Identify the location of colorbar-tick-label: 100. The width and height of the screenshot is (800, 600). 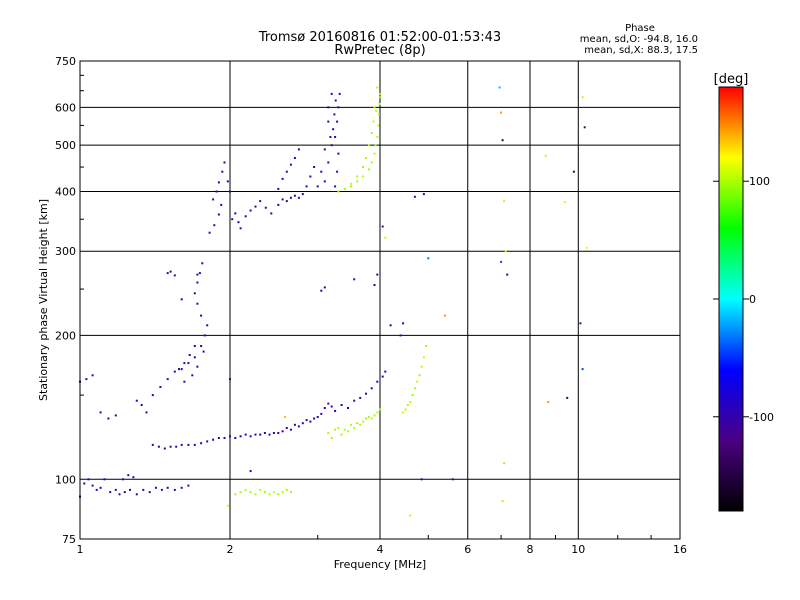
(759, 181).